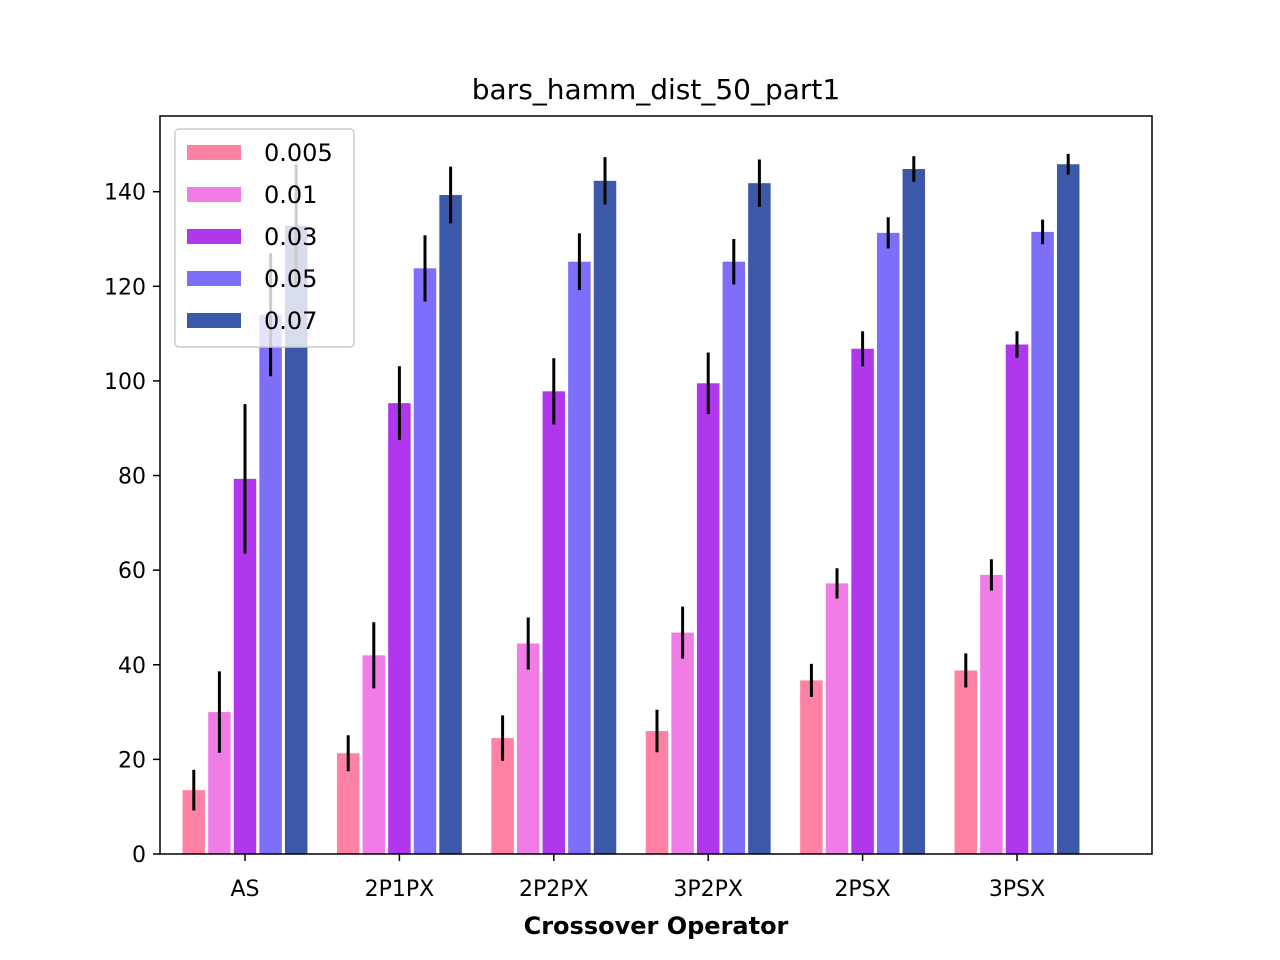 The image size is (1280, 960). I want to click on bar-AS-0.01, so click(219, 783).